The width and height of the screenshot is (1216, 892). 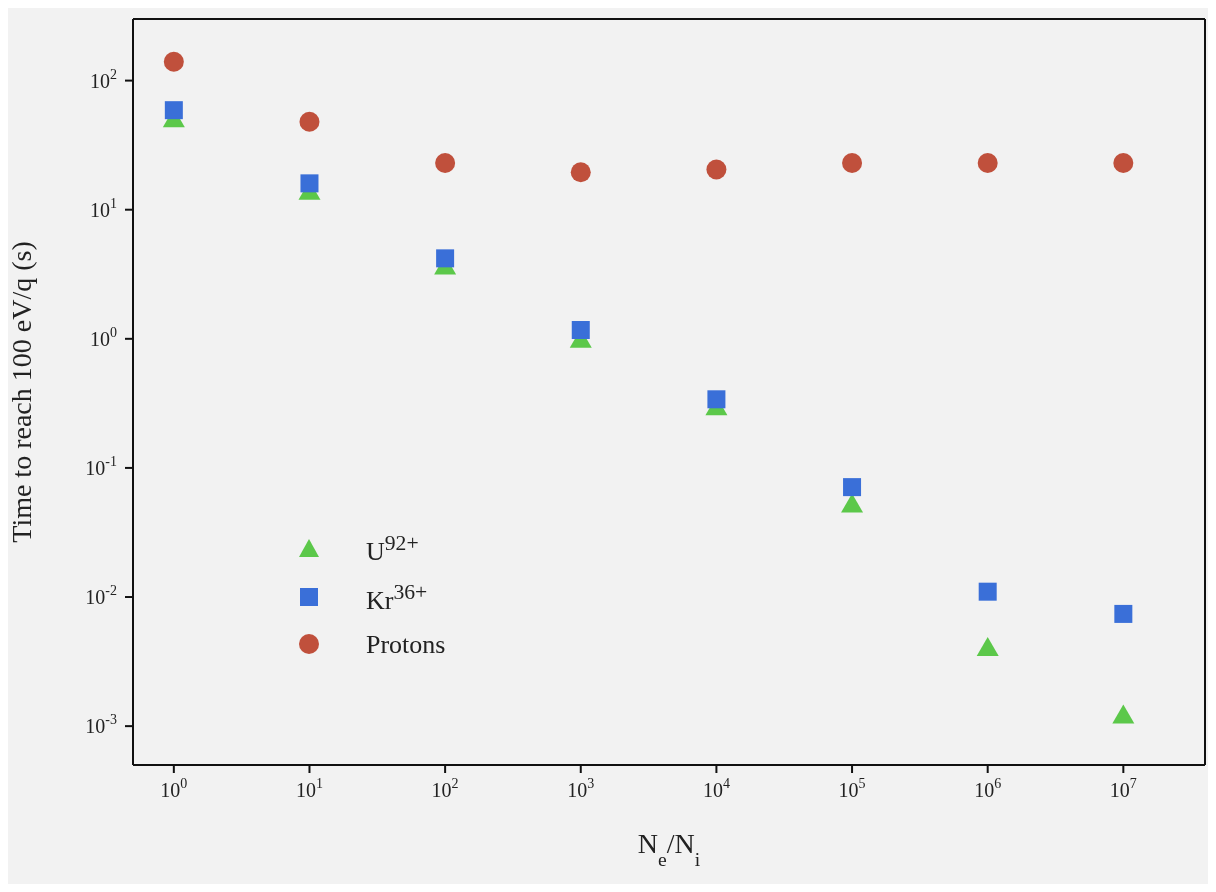 I want to click on x-tick-label: 10$^{1}$, so click(x=309, y=788).